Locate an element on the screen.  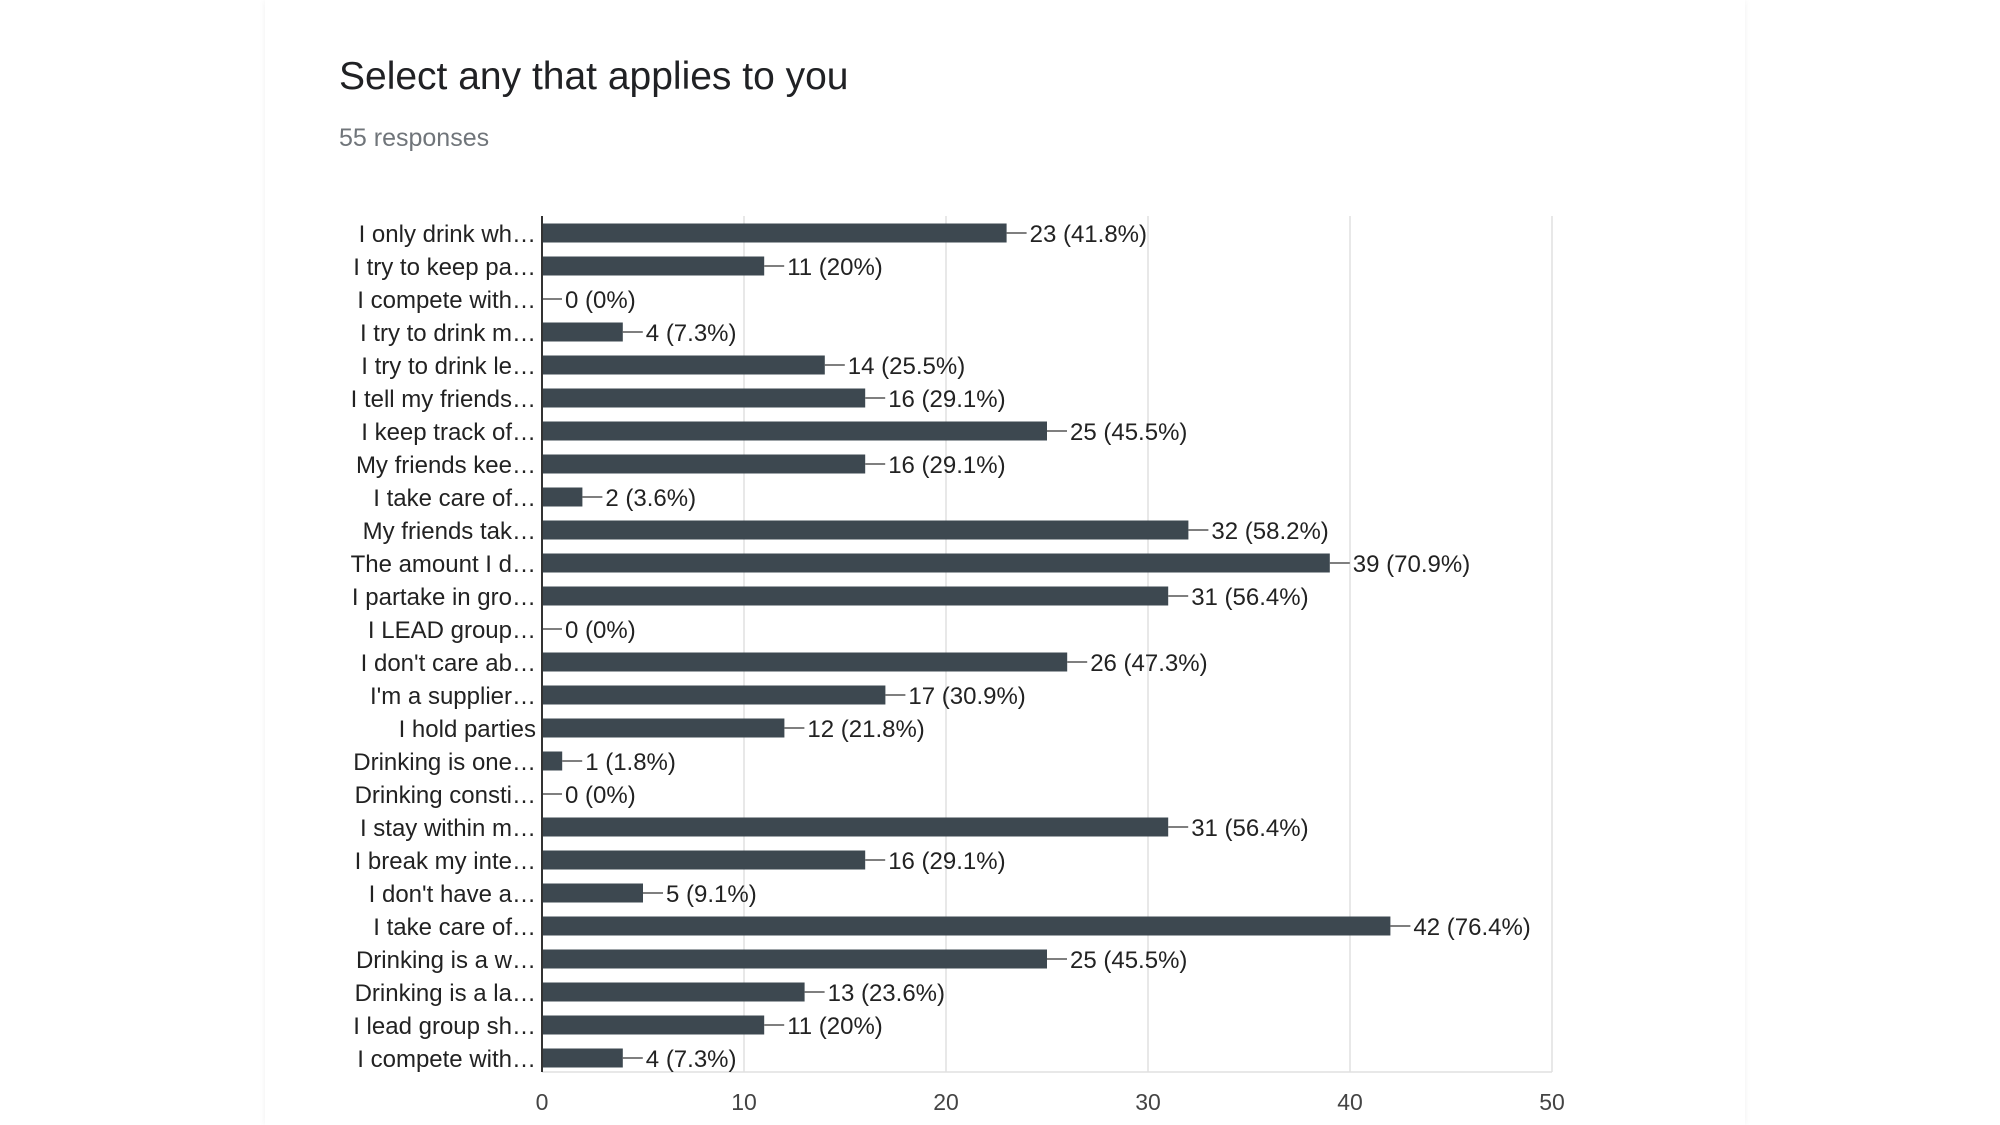
chart-title: Select any that applies to you is located at coordinates (594, 76).